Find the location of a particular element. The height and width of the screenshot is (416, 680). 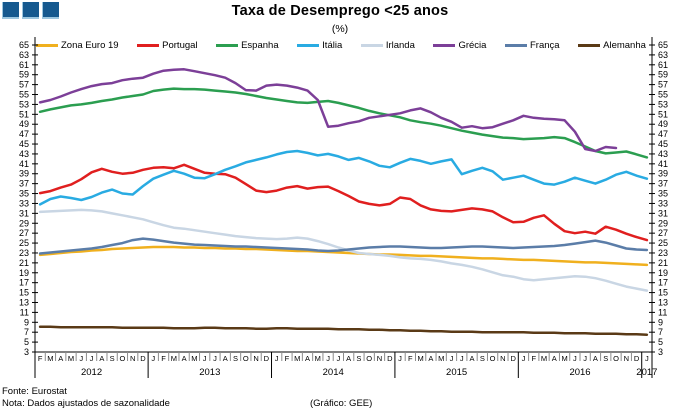

legend-item-irlanda: Irlanda is located at coordinates (387, 45).